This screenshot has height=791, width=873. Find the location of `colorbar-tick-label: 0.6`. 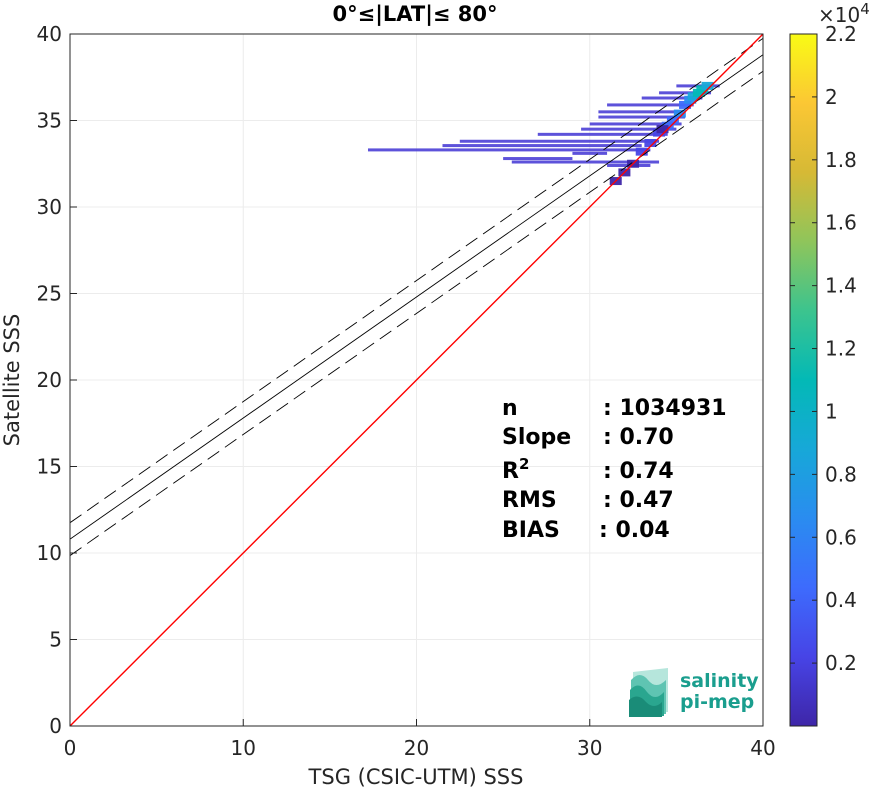

colorbar-tick-label: 0.6 is located at coordinates (841, 537).